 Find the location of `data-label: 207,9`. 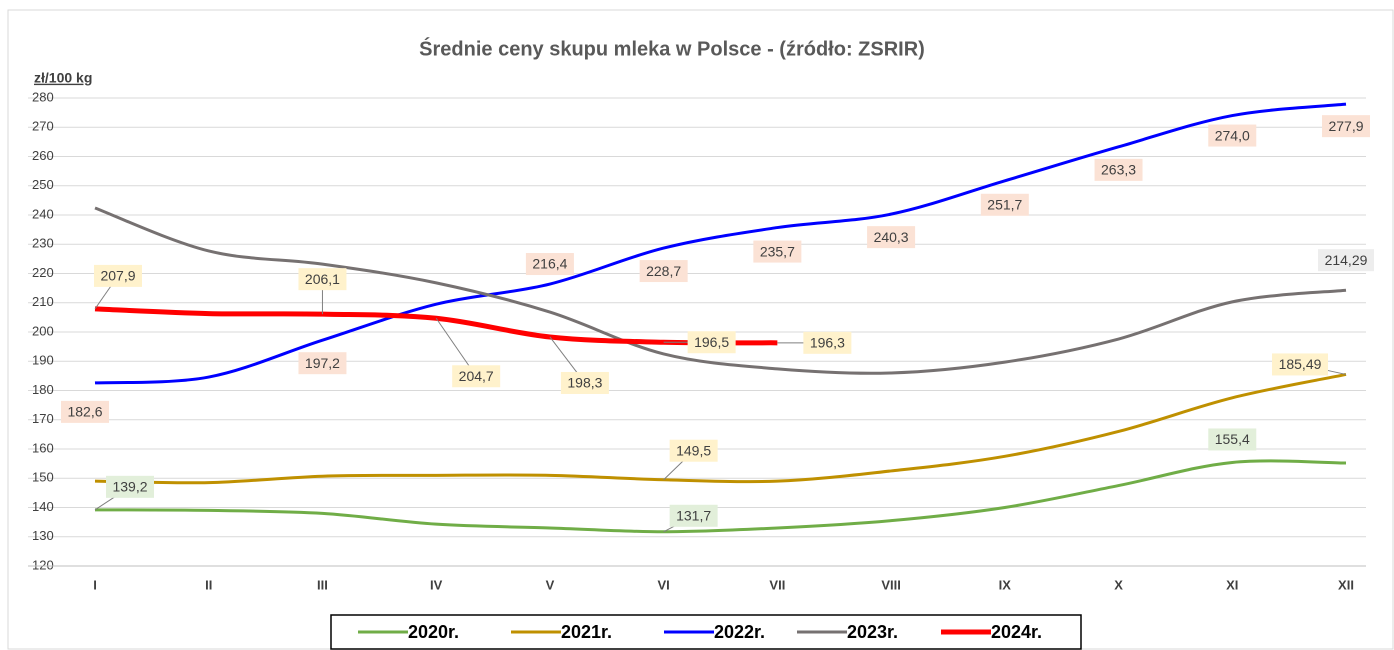

data-label: 207,9 is located at coordinates (117, 276).